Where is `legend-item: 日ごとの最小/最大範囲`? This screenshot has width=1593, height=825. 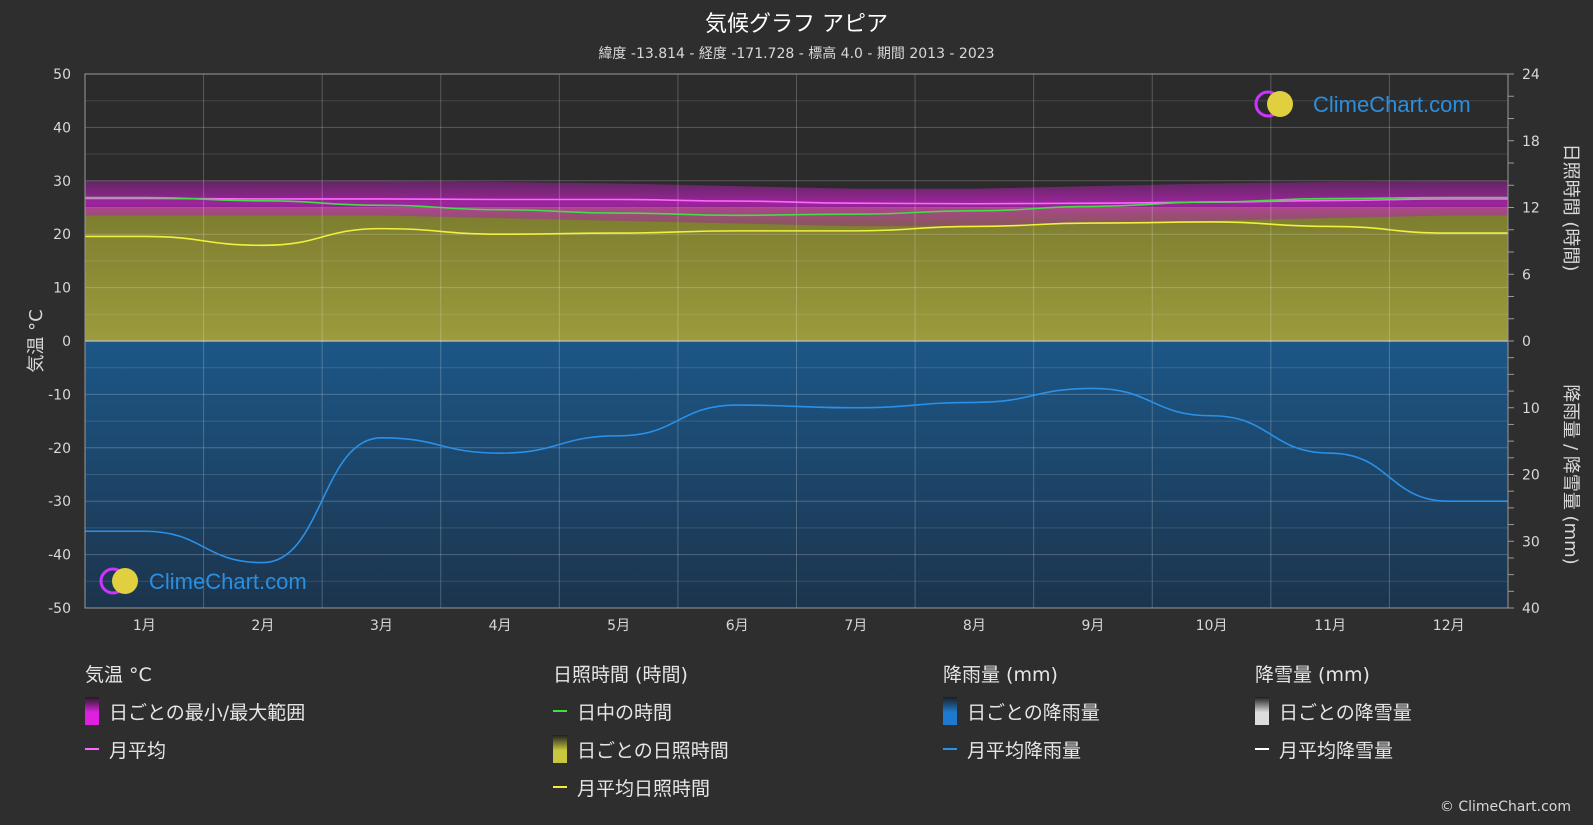 legend-item: 日ごとの最小/最大範囲 is located at coordinates (195, 711).